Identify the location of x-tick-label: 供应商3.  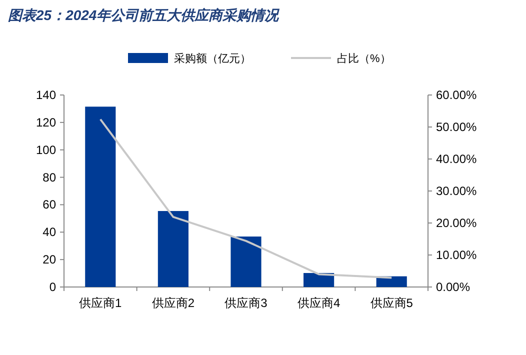
(246, 303).